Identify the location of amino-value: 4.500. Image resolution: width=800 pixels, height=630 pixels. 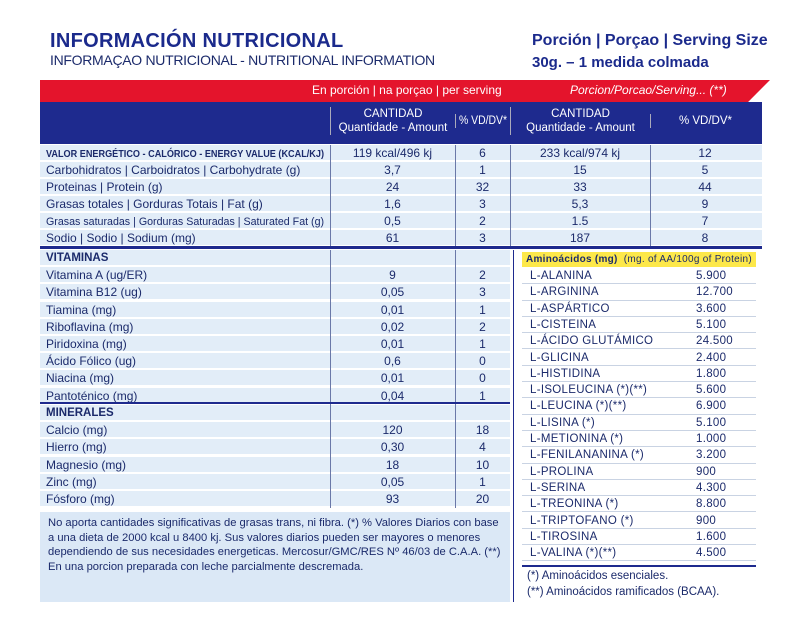
(711, 553).